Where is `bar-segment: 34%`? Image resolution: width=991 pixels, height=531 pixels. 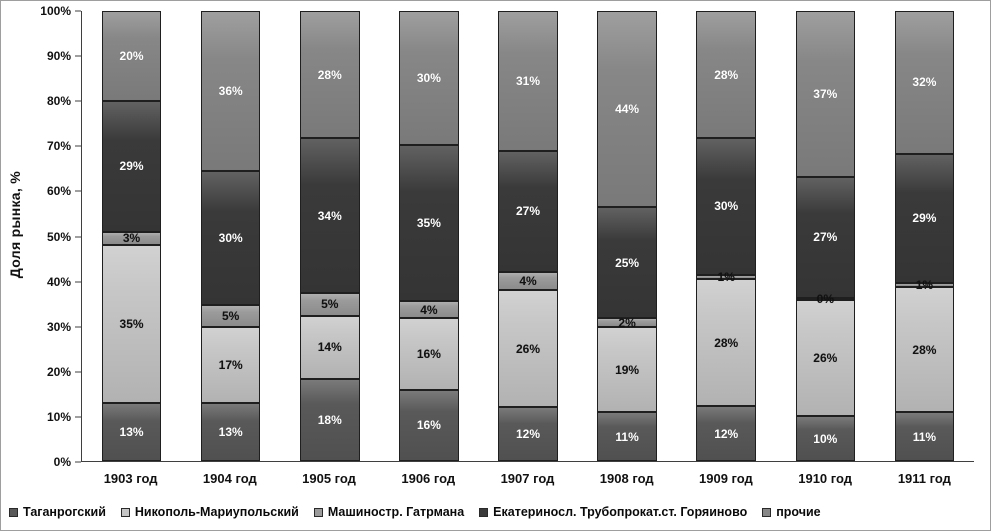
bar-segment: 34% is located at coordinates (330, 215).